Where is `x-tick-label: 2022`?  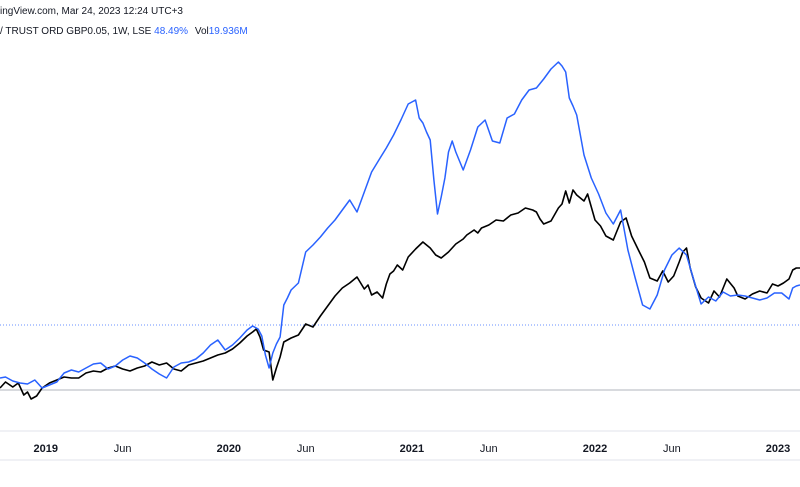 x-tick-label: 2022 is located at coordinates (595, 449).